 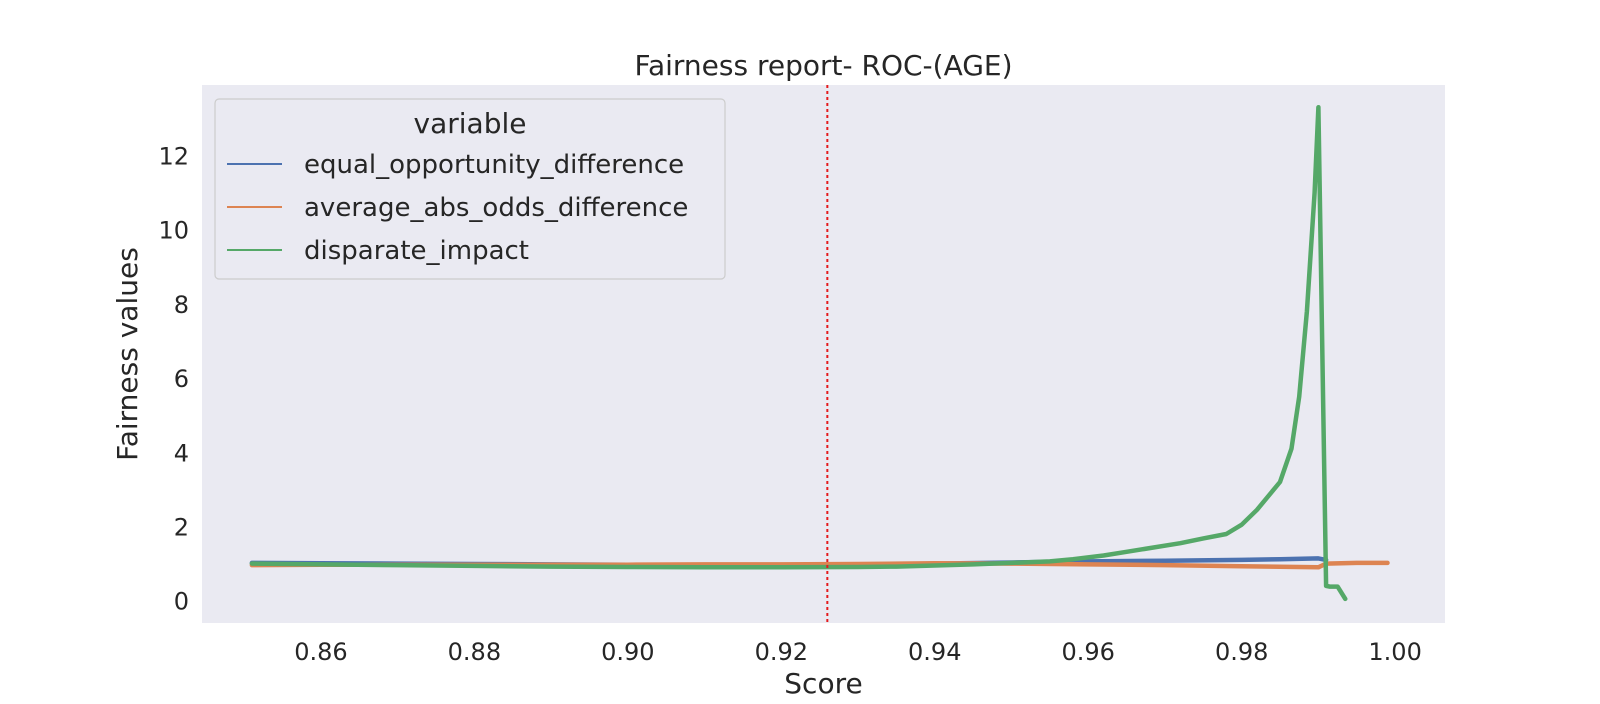 I want to click on x-tick-label: 0.92, so click(x=781, y=652).